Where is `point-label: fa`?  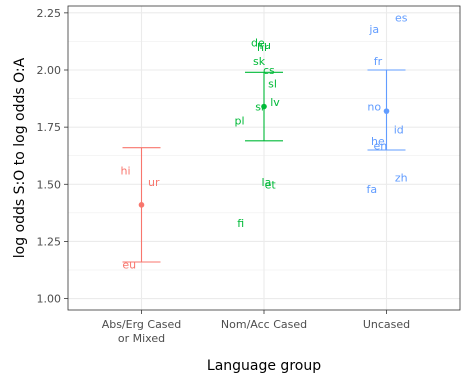 point-label: fa is located at coordinates (371, 189).